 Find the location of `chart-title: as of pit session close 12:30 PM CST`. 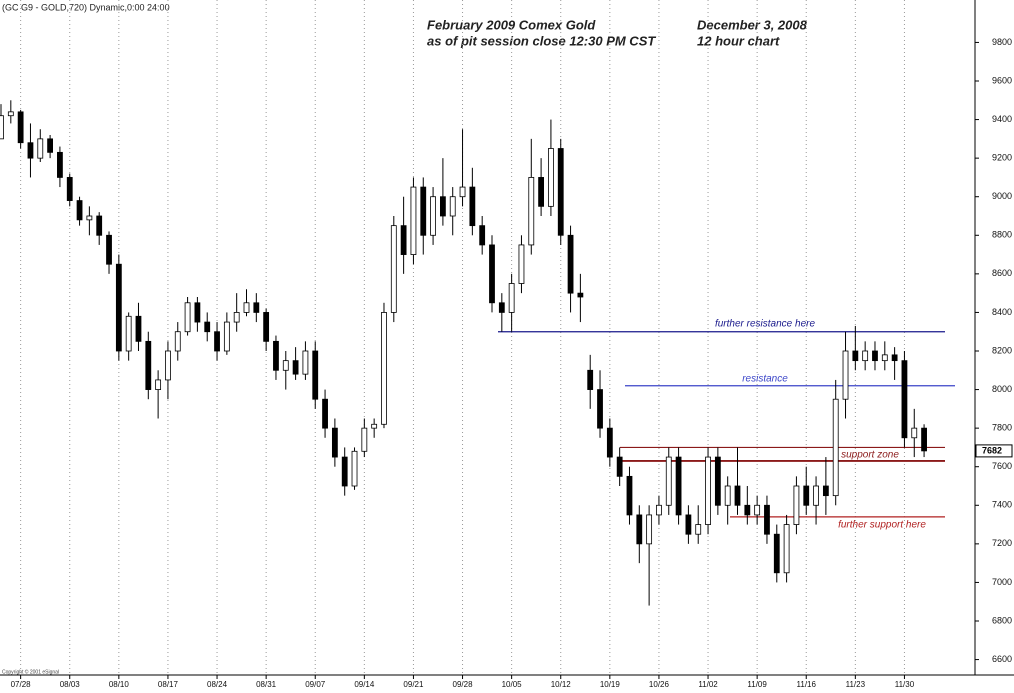

chart-title: as of pit session close 12:30 PM CST is located at coordinates (541, 40).